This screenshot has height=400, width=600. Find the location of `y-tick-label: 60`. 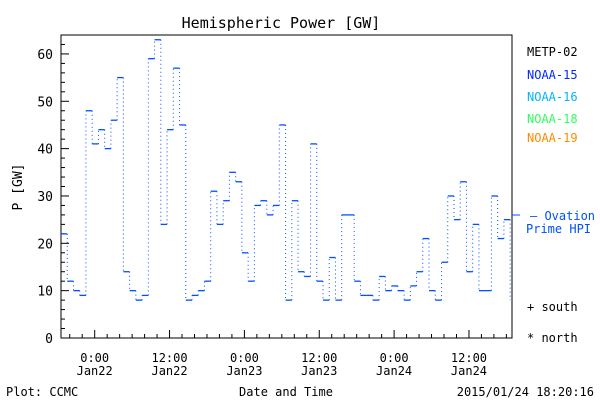

y-tick-label: 60 is located at coordinates (45, 55).